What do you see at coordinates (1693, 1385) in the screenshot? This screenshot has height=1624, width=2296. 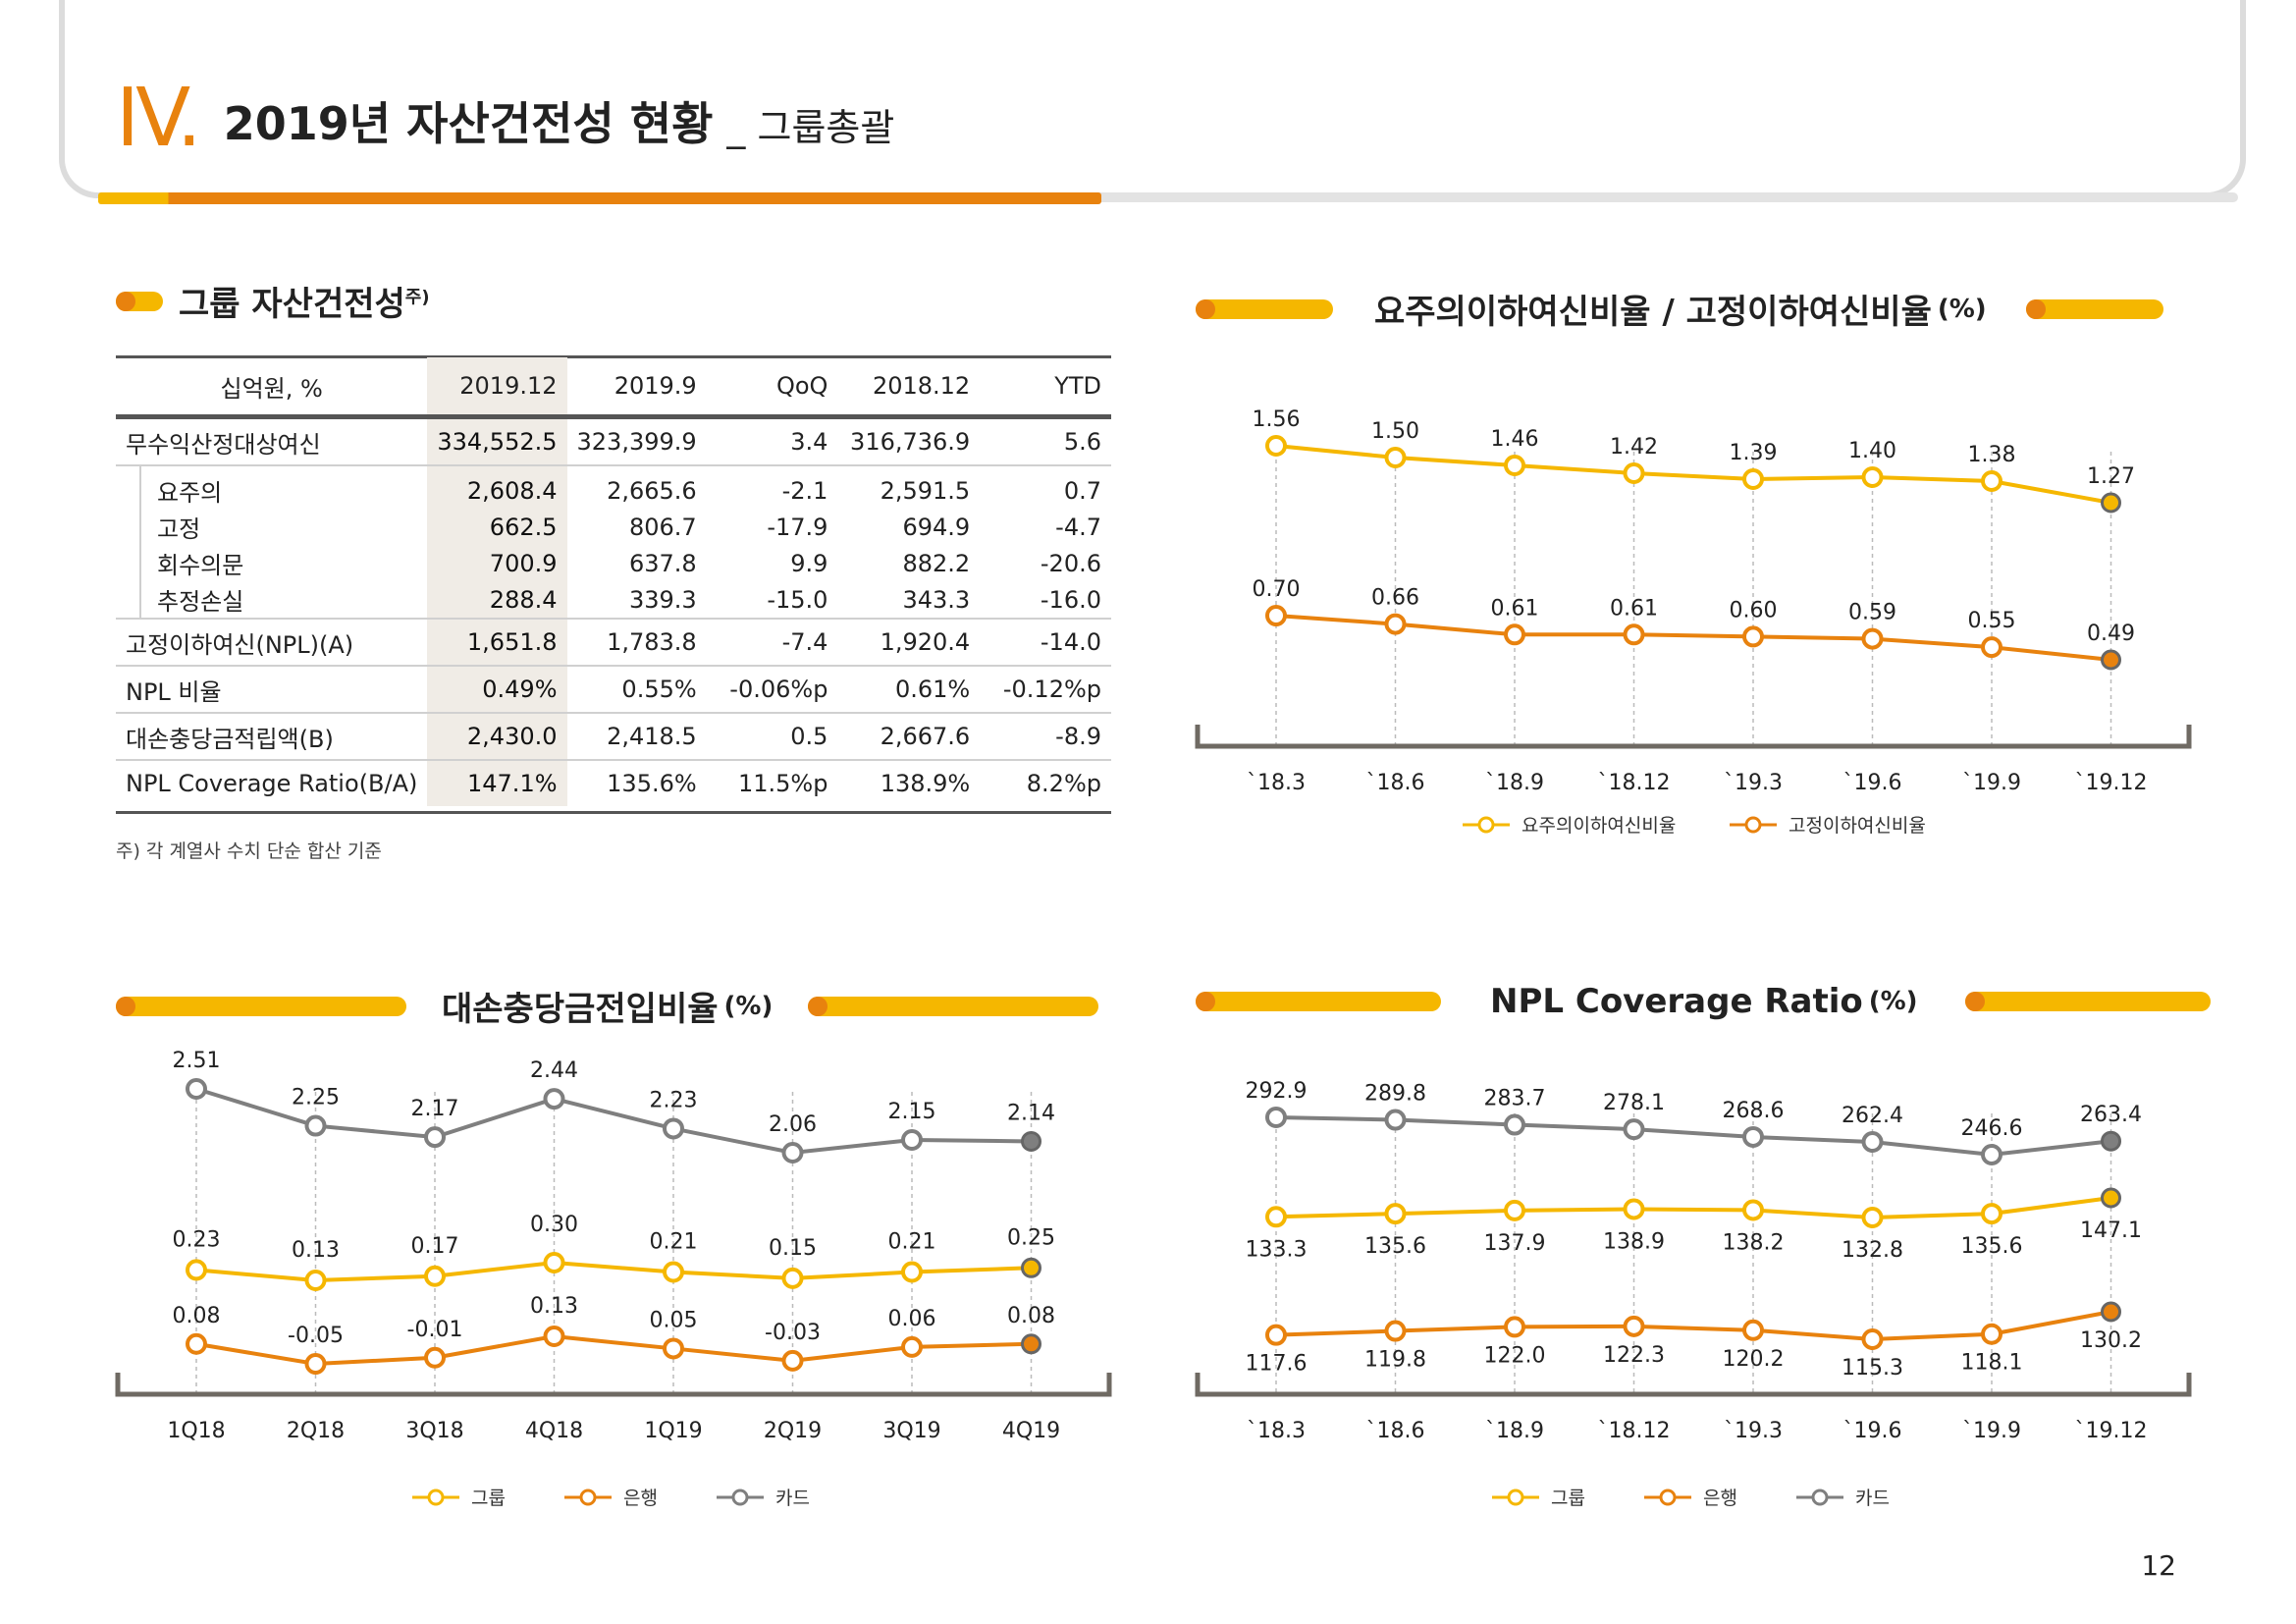 I see `x-axis` at bounding box center [1693, 1385].